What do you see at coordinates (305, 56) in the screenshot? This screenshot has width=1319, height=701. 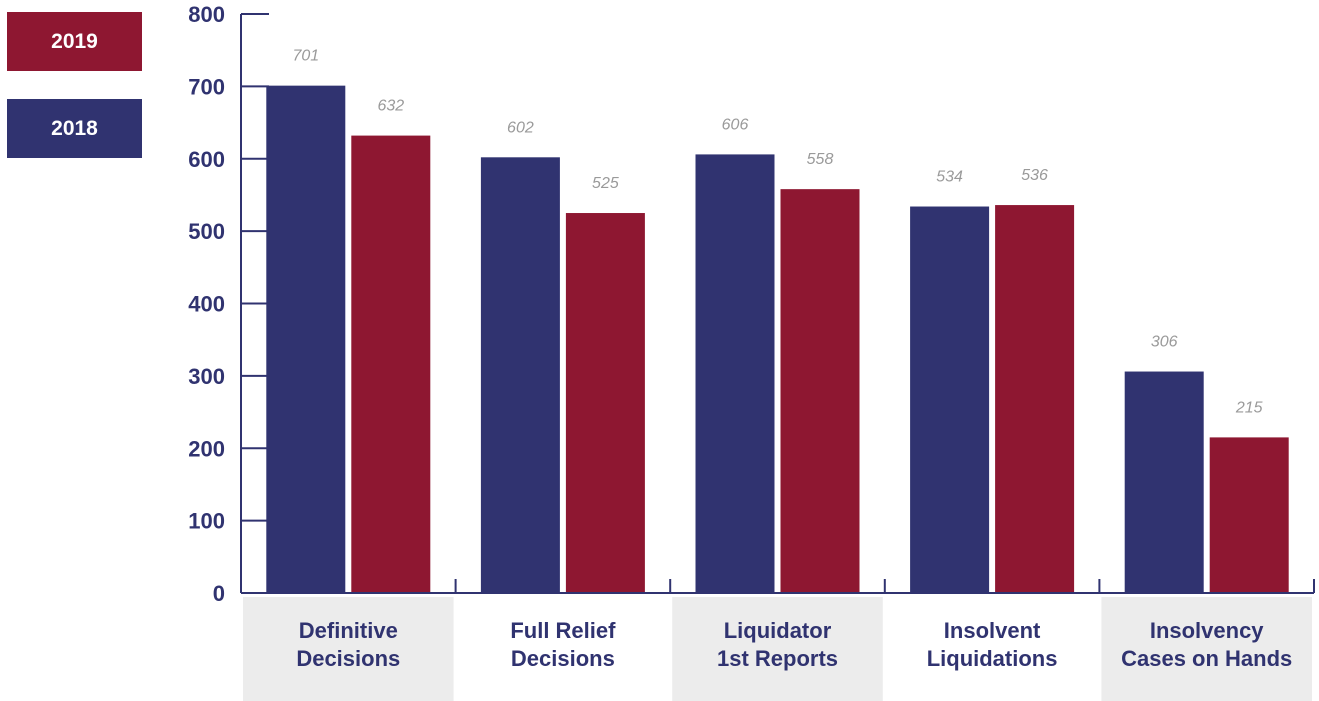 I see `data-label-2018-0: 701` at bounding box center [305, 56].